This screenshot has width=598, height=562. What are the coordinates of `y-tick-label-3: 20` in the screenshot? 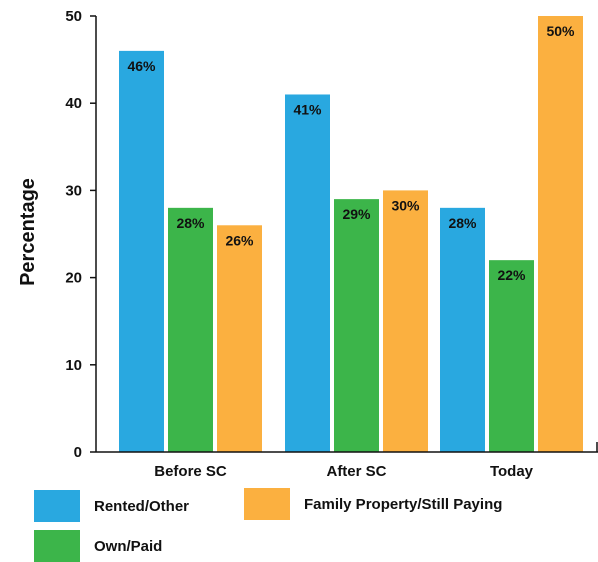 It's located at (73, 278).